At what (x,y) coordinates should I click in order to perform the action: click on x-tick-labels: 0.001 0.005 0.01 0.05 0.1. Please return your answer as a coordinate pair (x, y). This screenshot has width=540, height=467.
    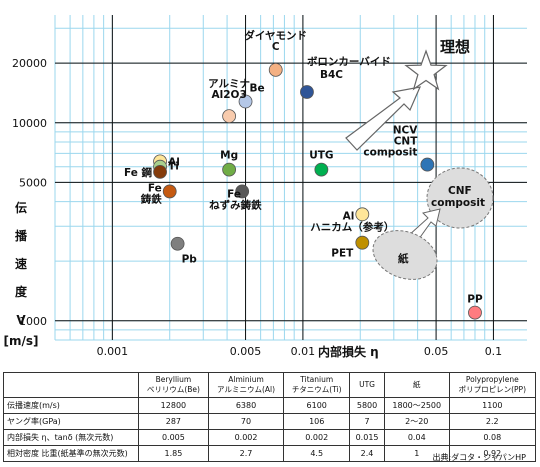
    Looking at the image, I should click on (300, 351).